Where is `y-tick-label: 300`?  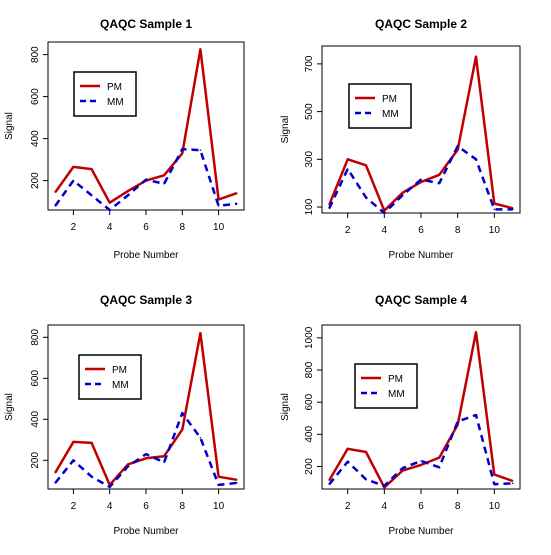 y-tick-label: 300 is located at coordinates (309, 159).